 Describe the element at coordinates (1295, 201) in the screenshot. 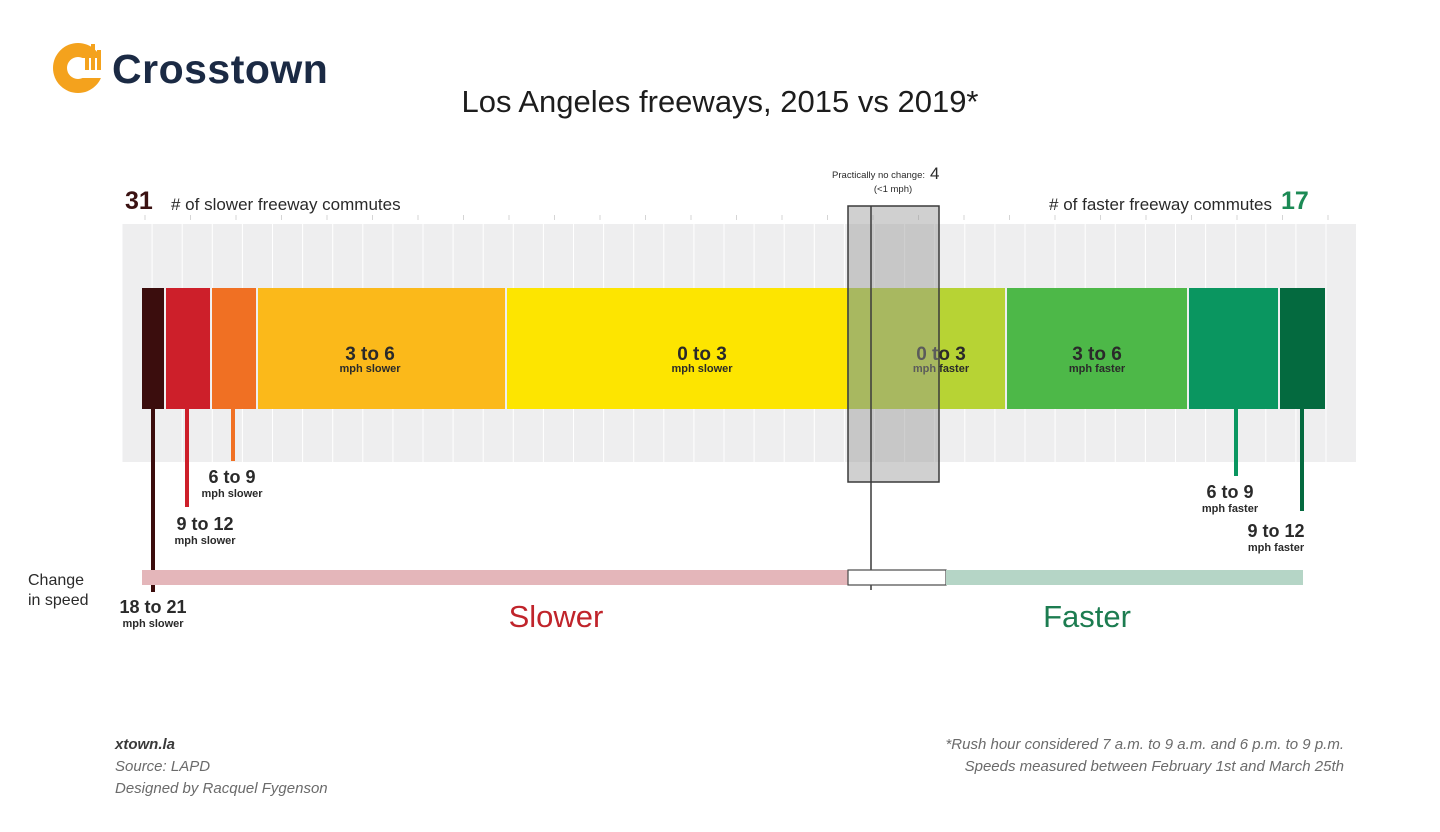

I see `faster-count: 17` at that location.